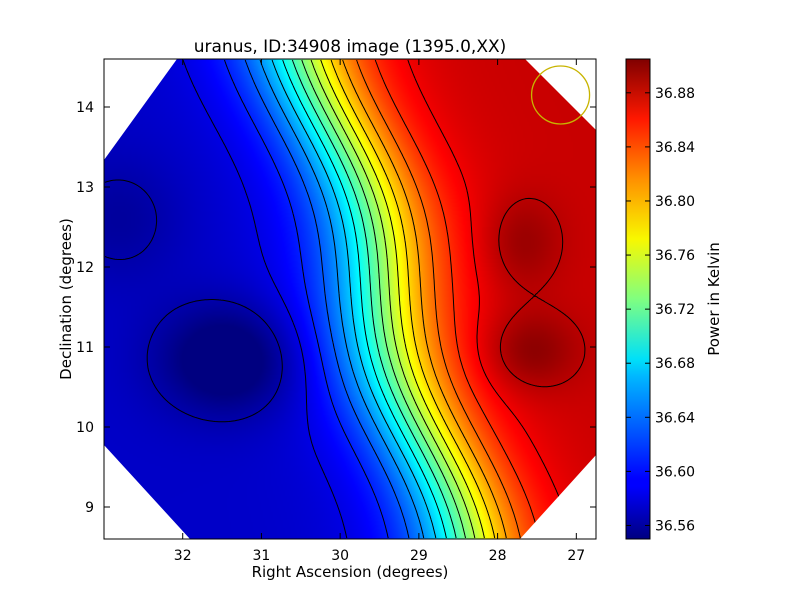  Describe the element at coordinates (576, 556) in the screenshot. I see `x-tick-label: 27` at that location.